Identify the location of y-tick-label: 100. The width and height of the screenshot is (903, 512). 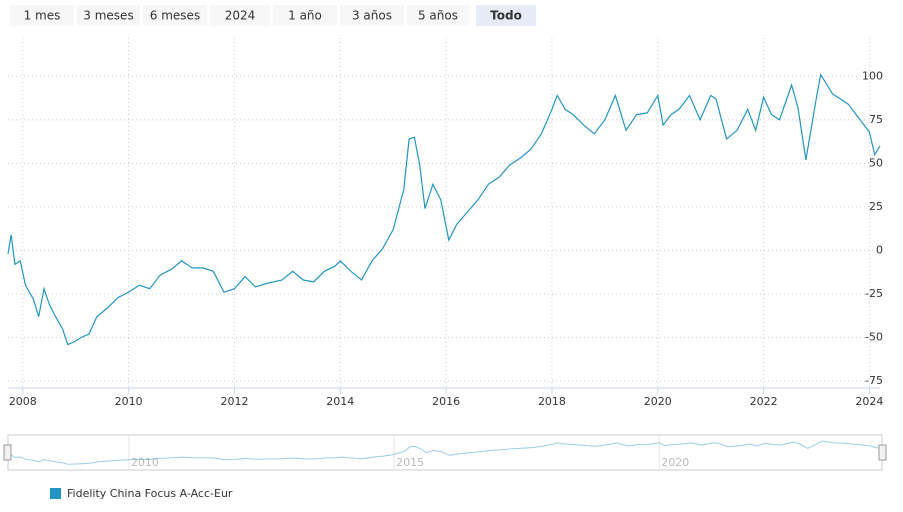
(872, 75).